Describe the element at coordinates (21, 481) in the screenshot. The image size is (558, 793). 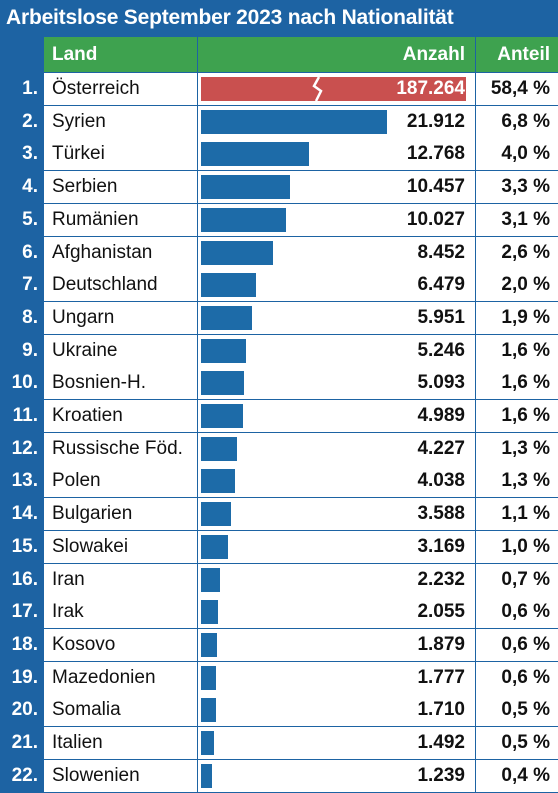
I see `rank-label: 13.` at that location.